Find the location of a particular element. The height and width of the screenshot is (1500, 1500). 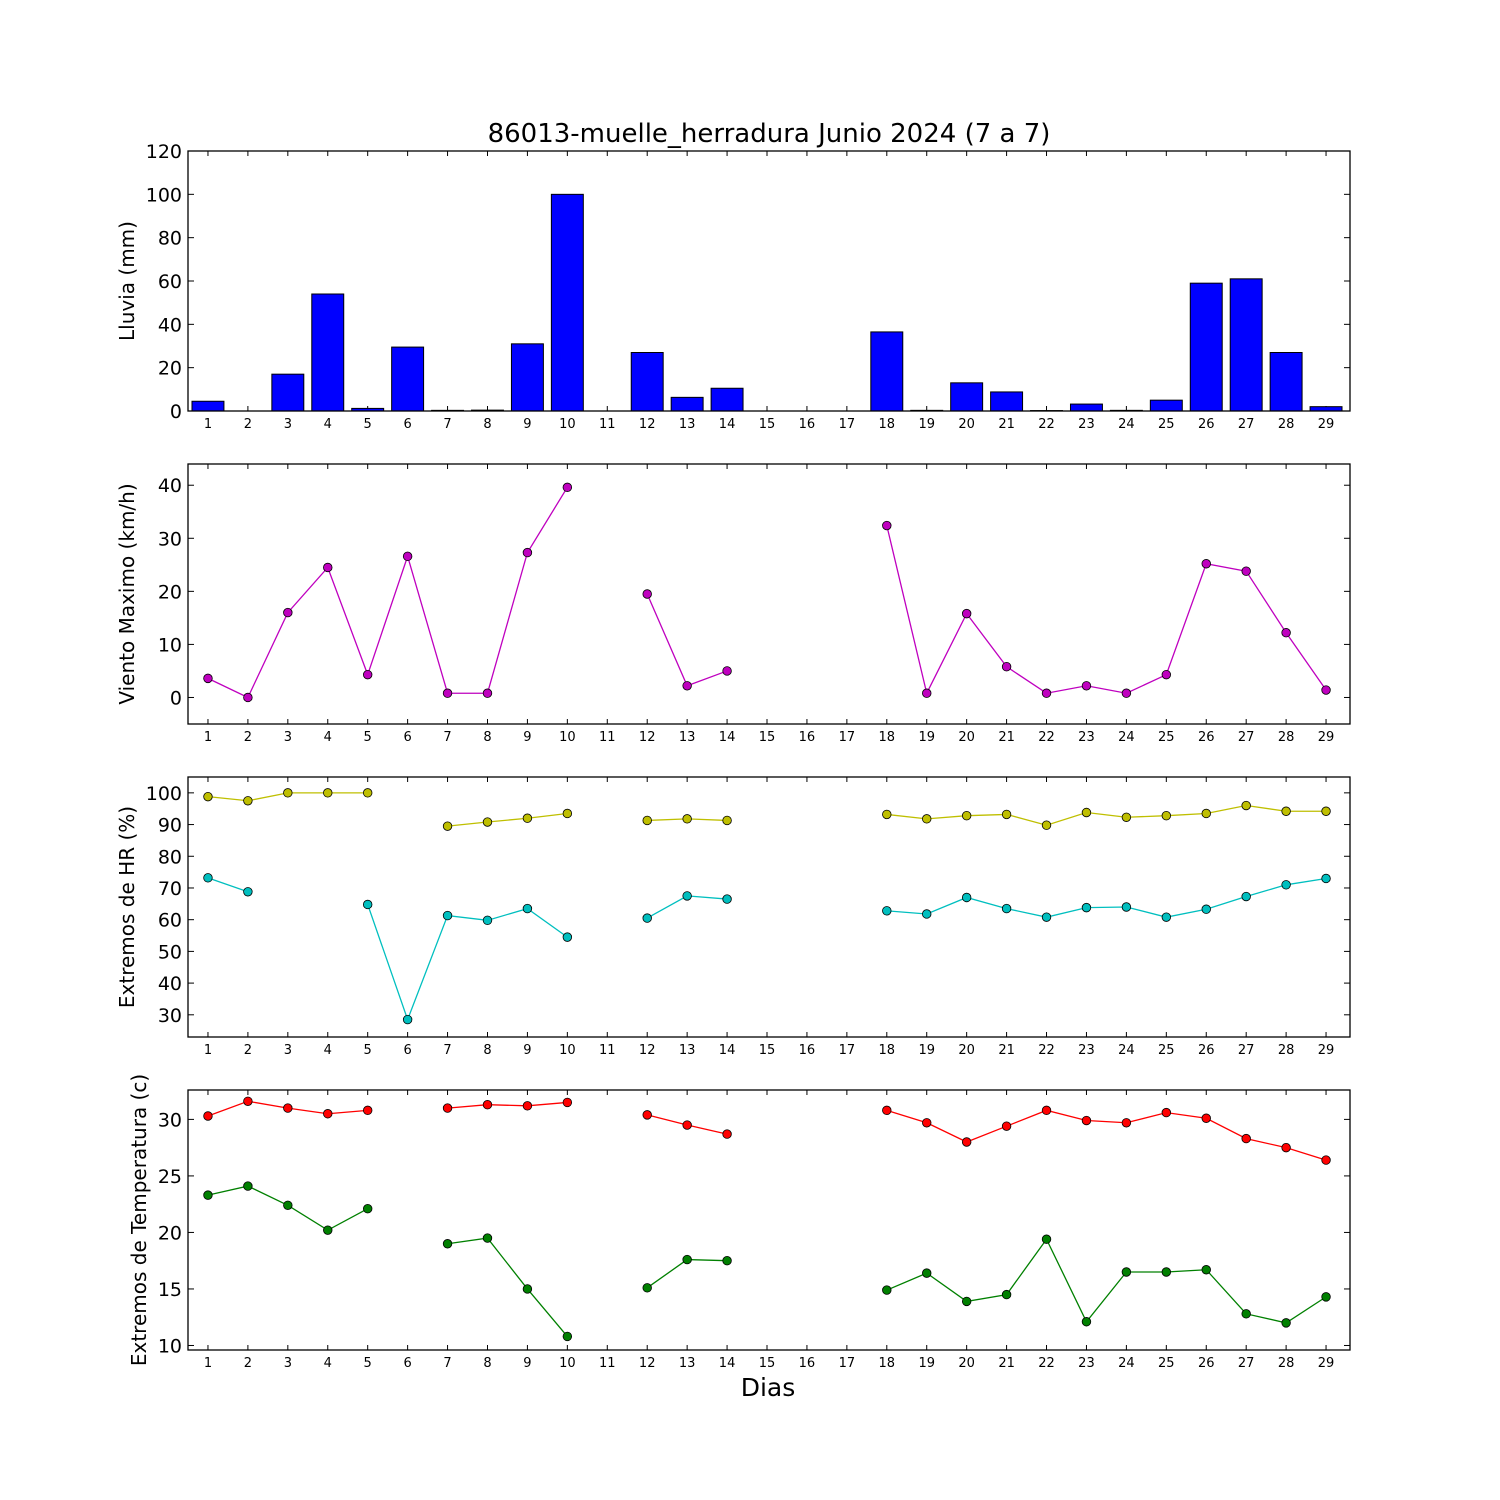

x-axis-label: Dias is located at coordinates (768, 1387).